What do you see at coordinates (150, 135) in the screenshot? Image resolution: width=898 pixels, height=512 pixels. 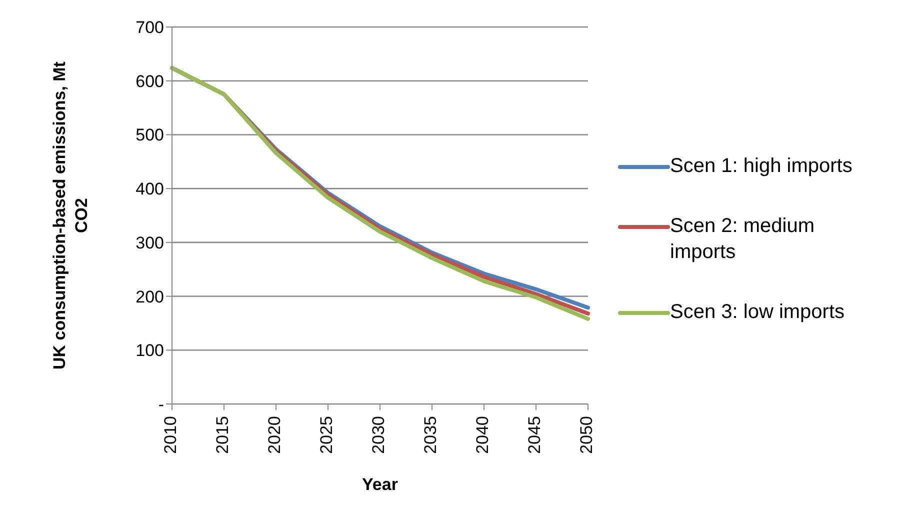 I see `y-tick-label: 500` at bounding box center [150, 135].